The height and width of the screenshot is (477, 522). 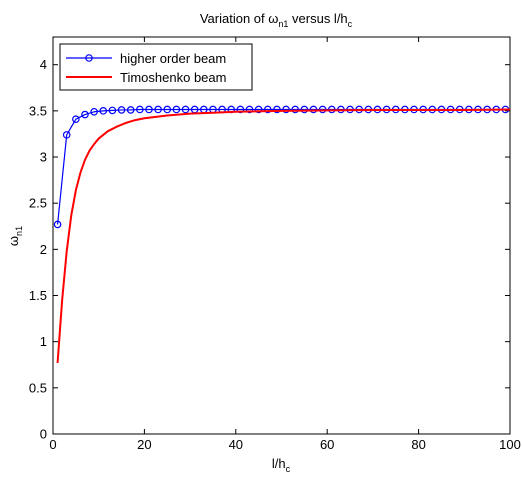 What do you see at coordinates (43, 341) in the screenshot?
I see `y-tick-label: 1` at bounding box center [43, 341].